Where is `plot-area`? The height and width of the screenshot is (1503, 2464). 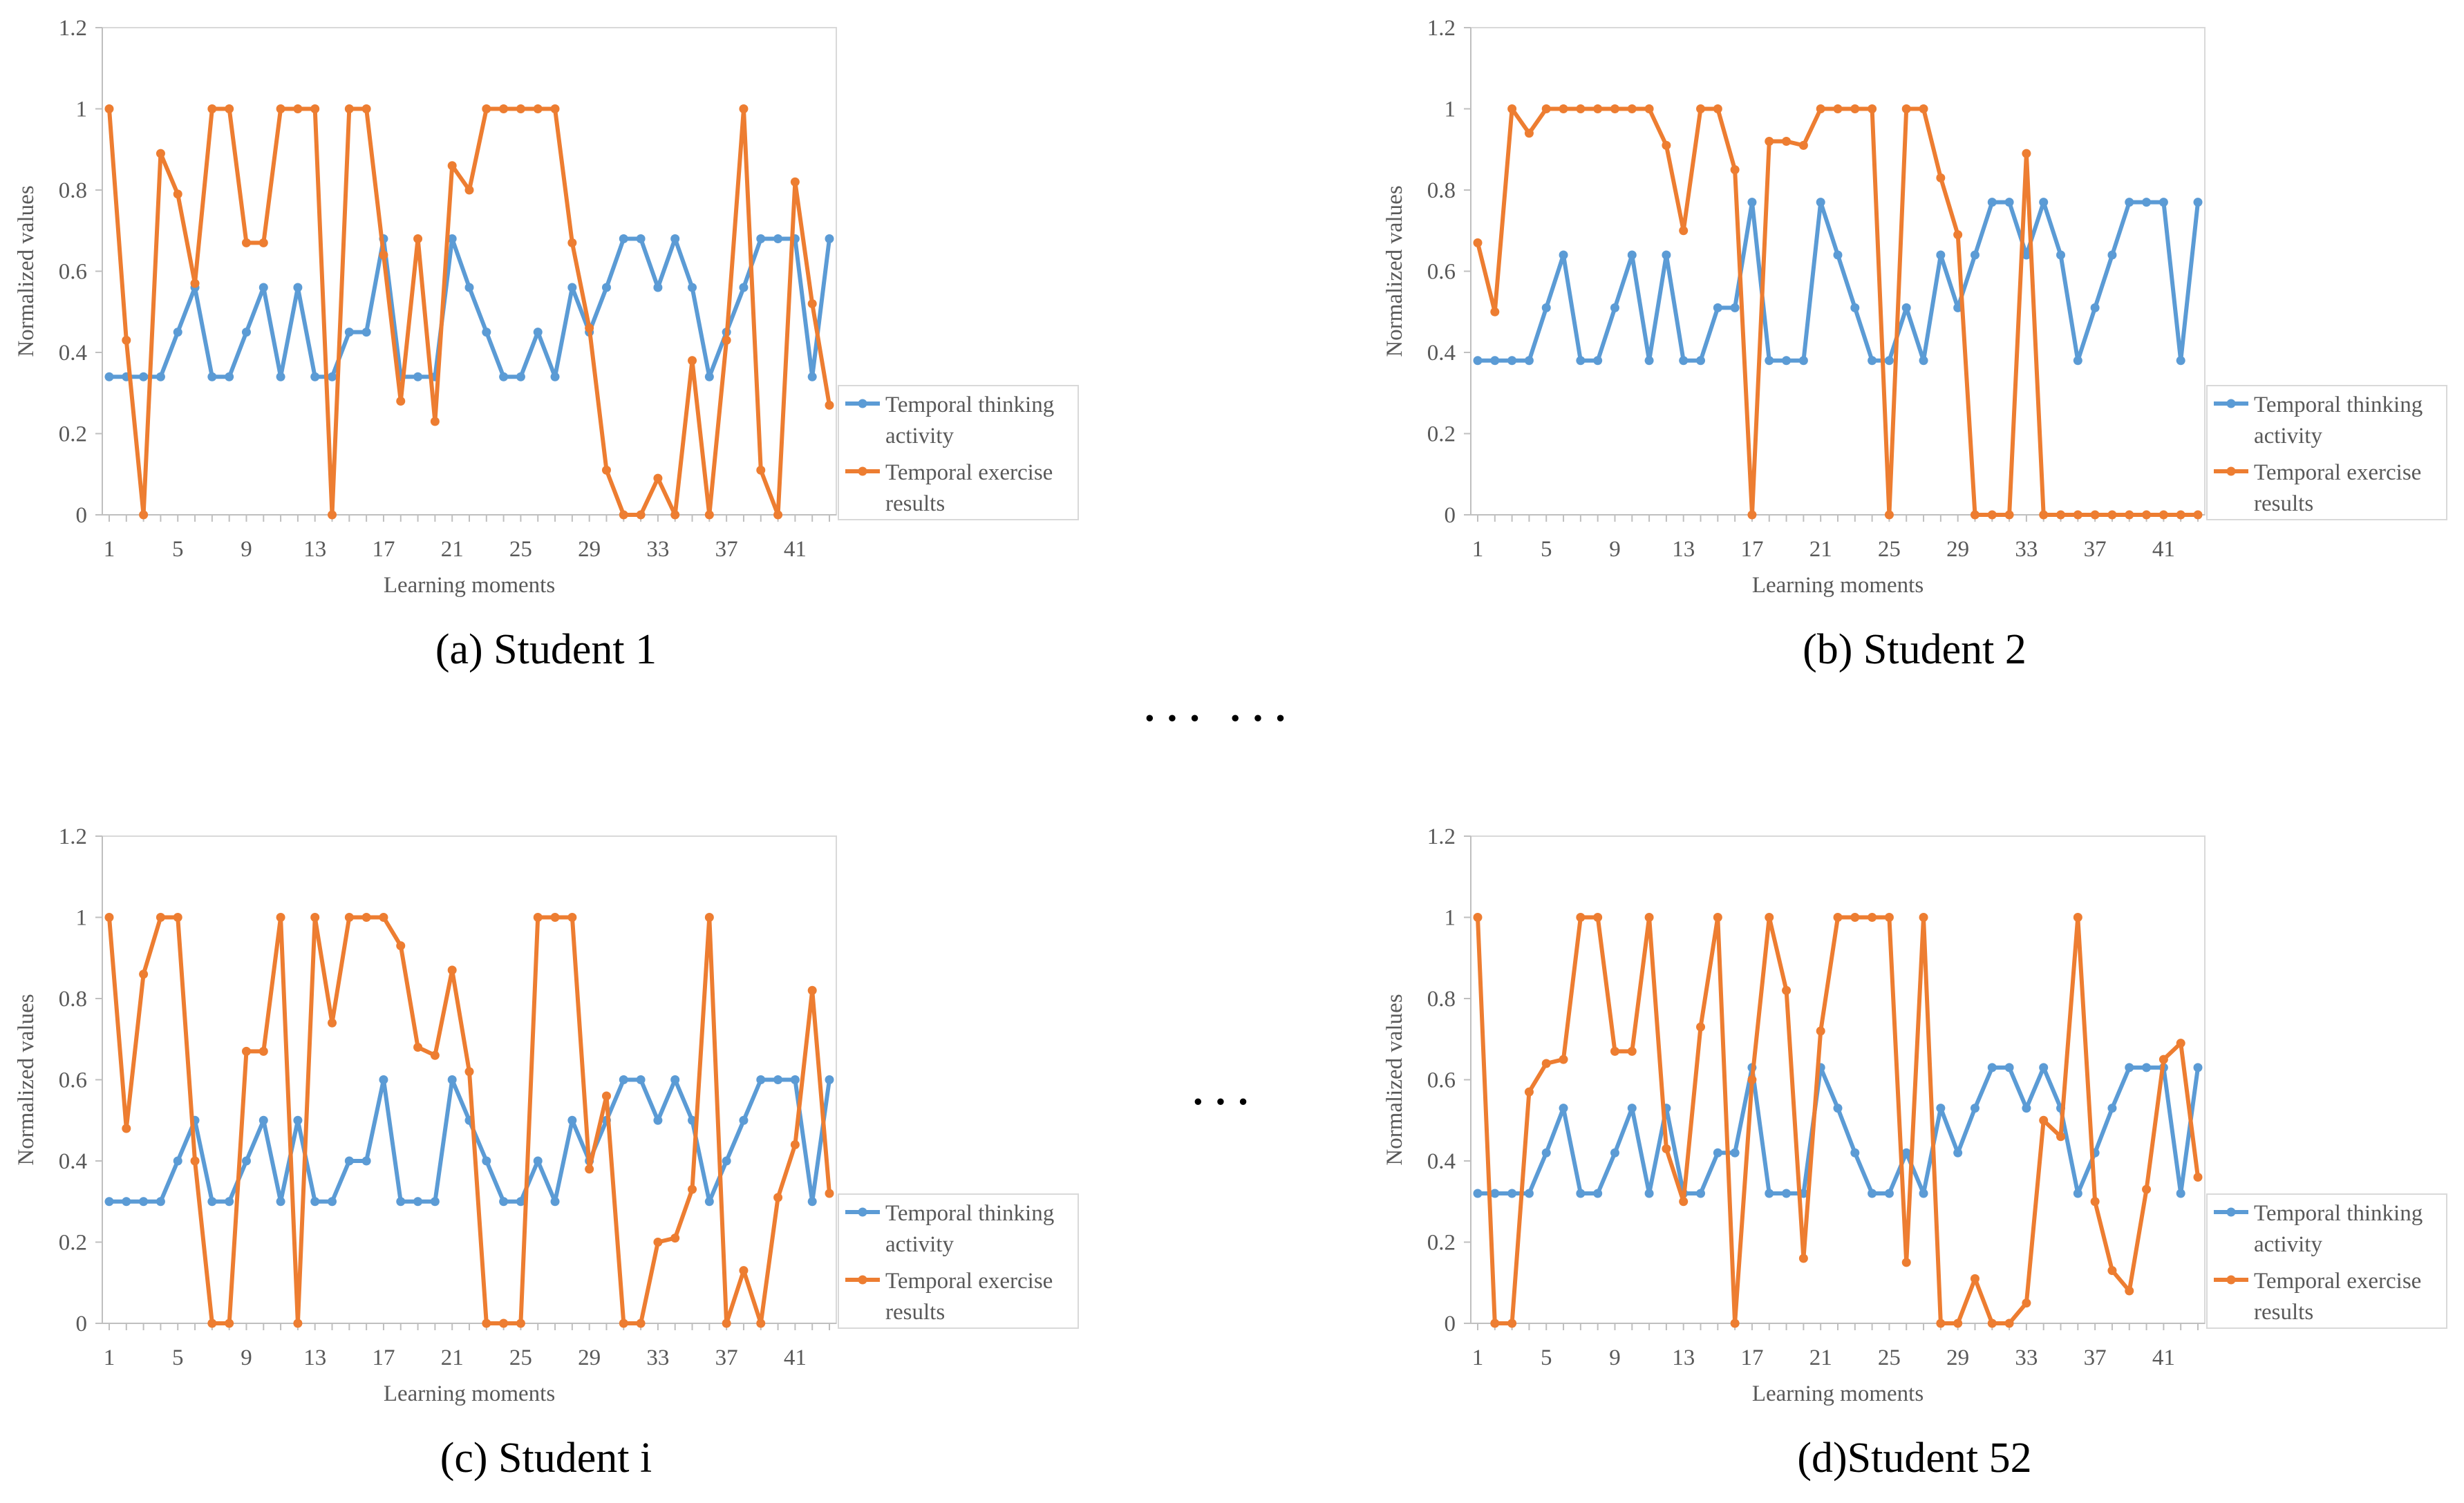
plot-area is located at coordinates (469, 271).